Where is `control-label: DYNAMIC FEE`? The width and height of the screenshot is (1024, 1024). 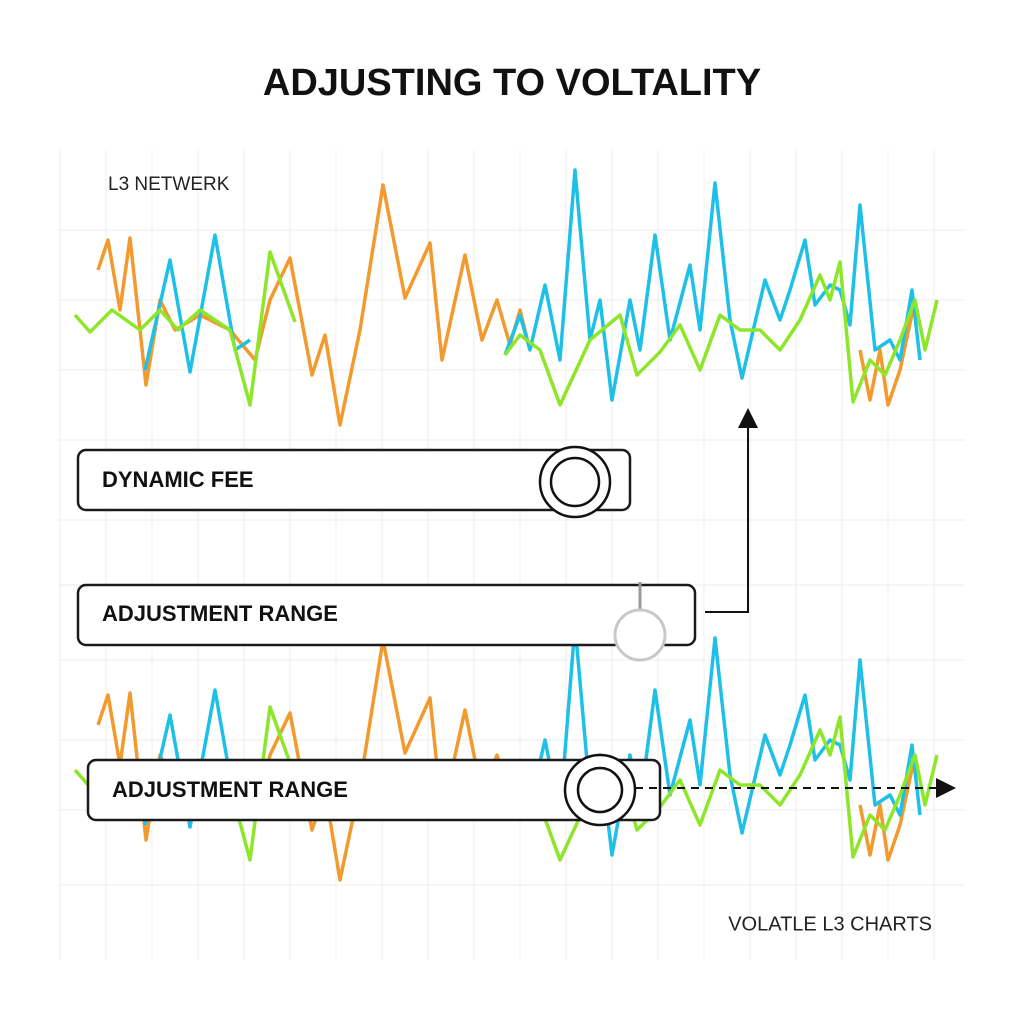 control-label: DYNAMIC FEE is located at coordinates (178, 479).